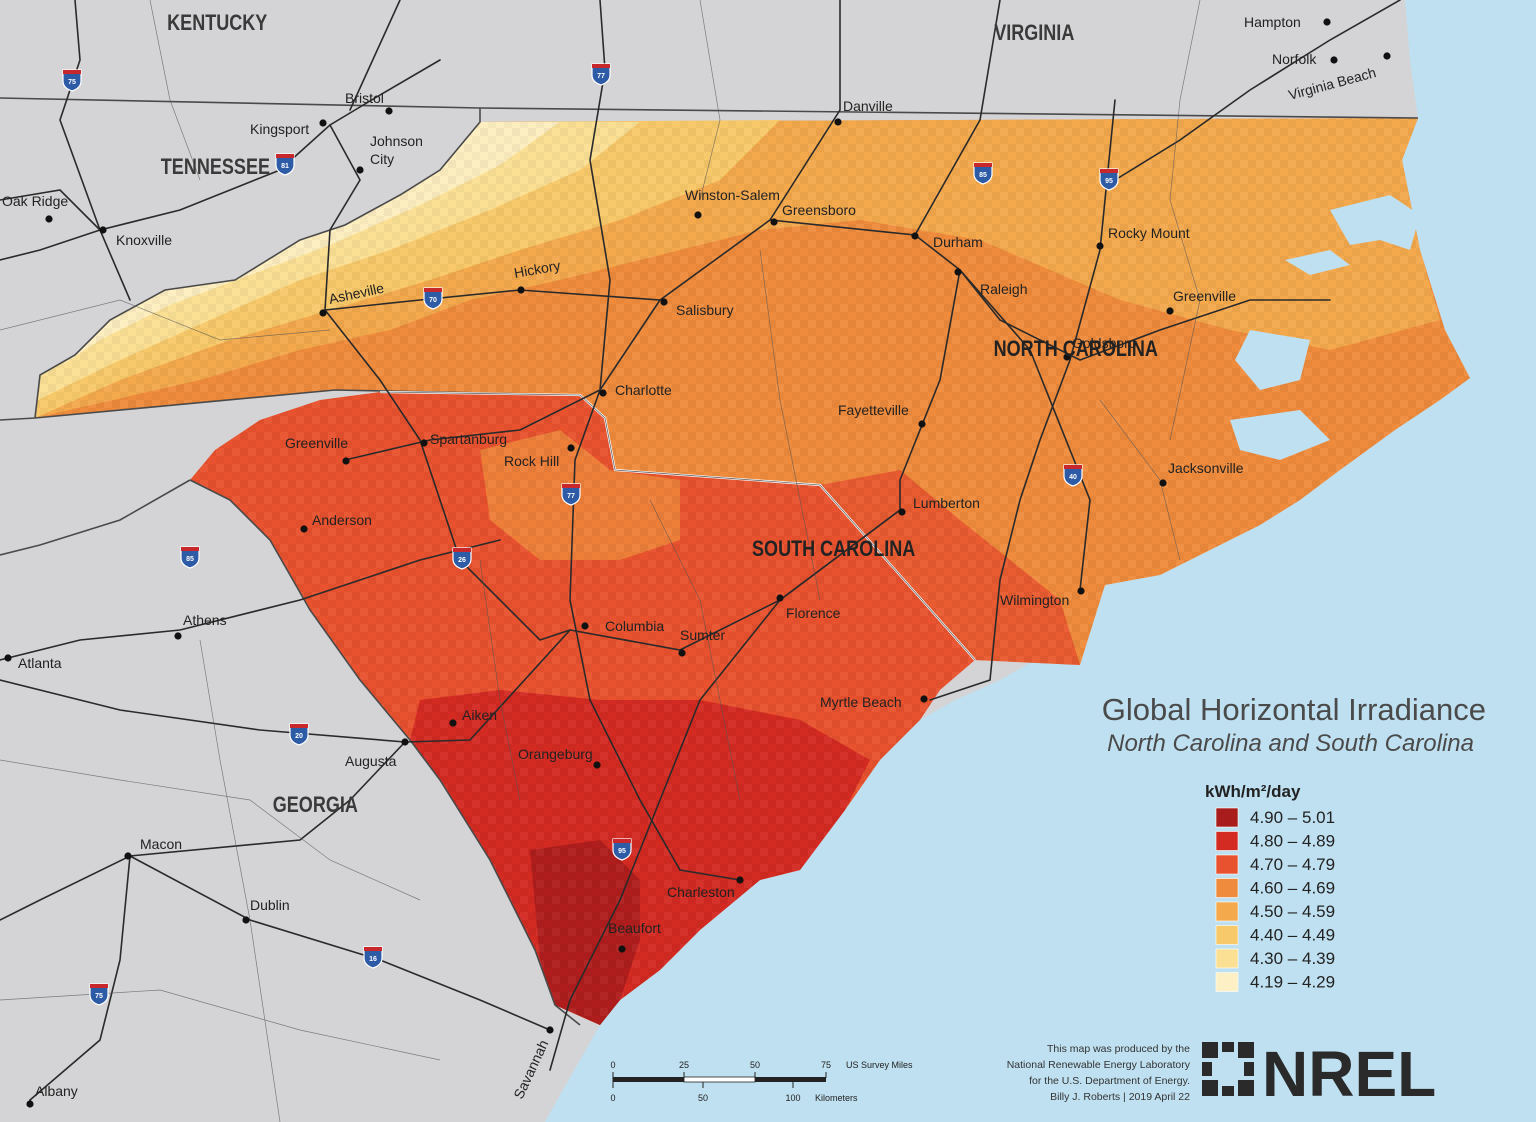  What do you see at coordinates (1294, 709) in the screenshot?
I see `title-text: Global Horizontal Irradiance` at bounding box center [1294, 709].